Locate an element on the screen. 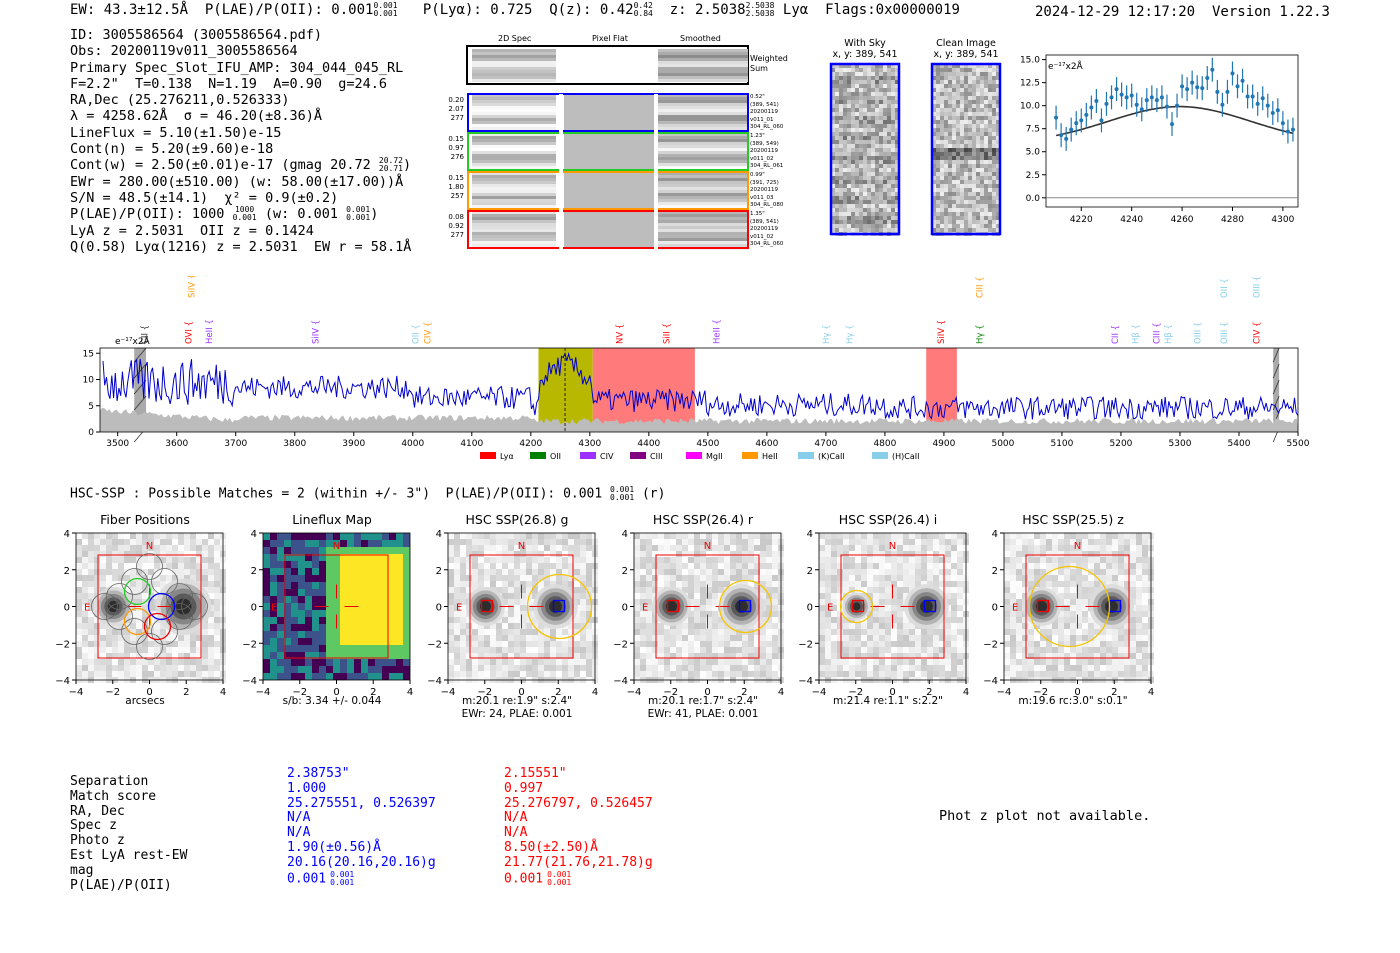 The image size is (1400, 953). match-table-label: P(LAE)/P(OII) is located at coordinates (121, 885).